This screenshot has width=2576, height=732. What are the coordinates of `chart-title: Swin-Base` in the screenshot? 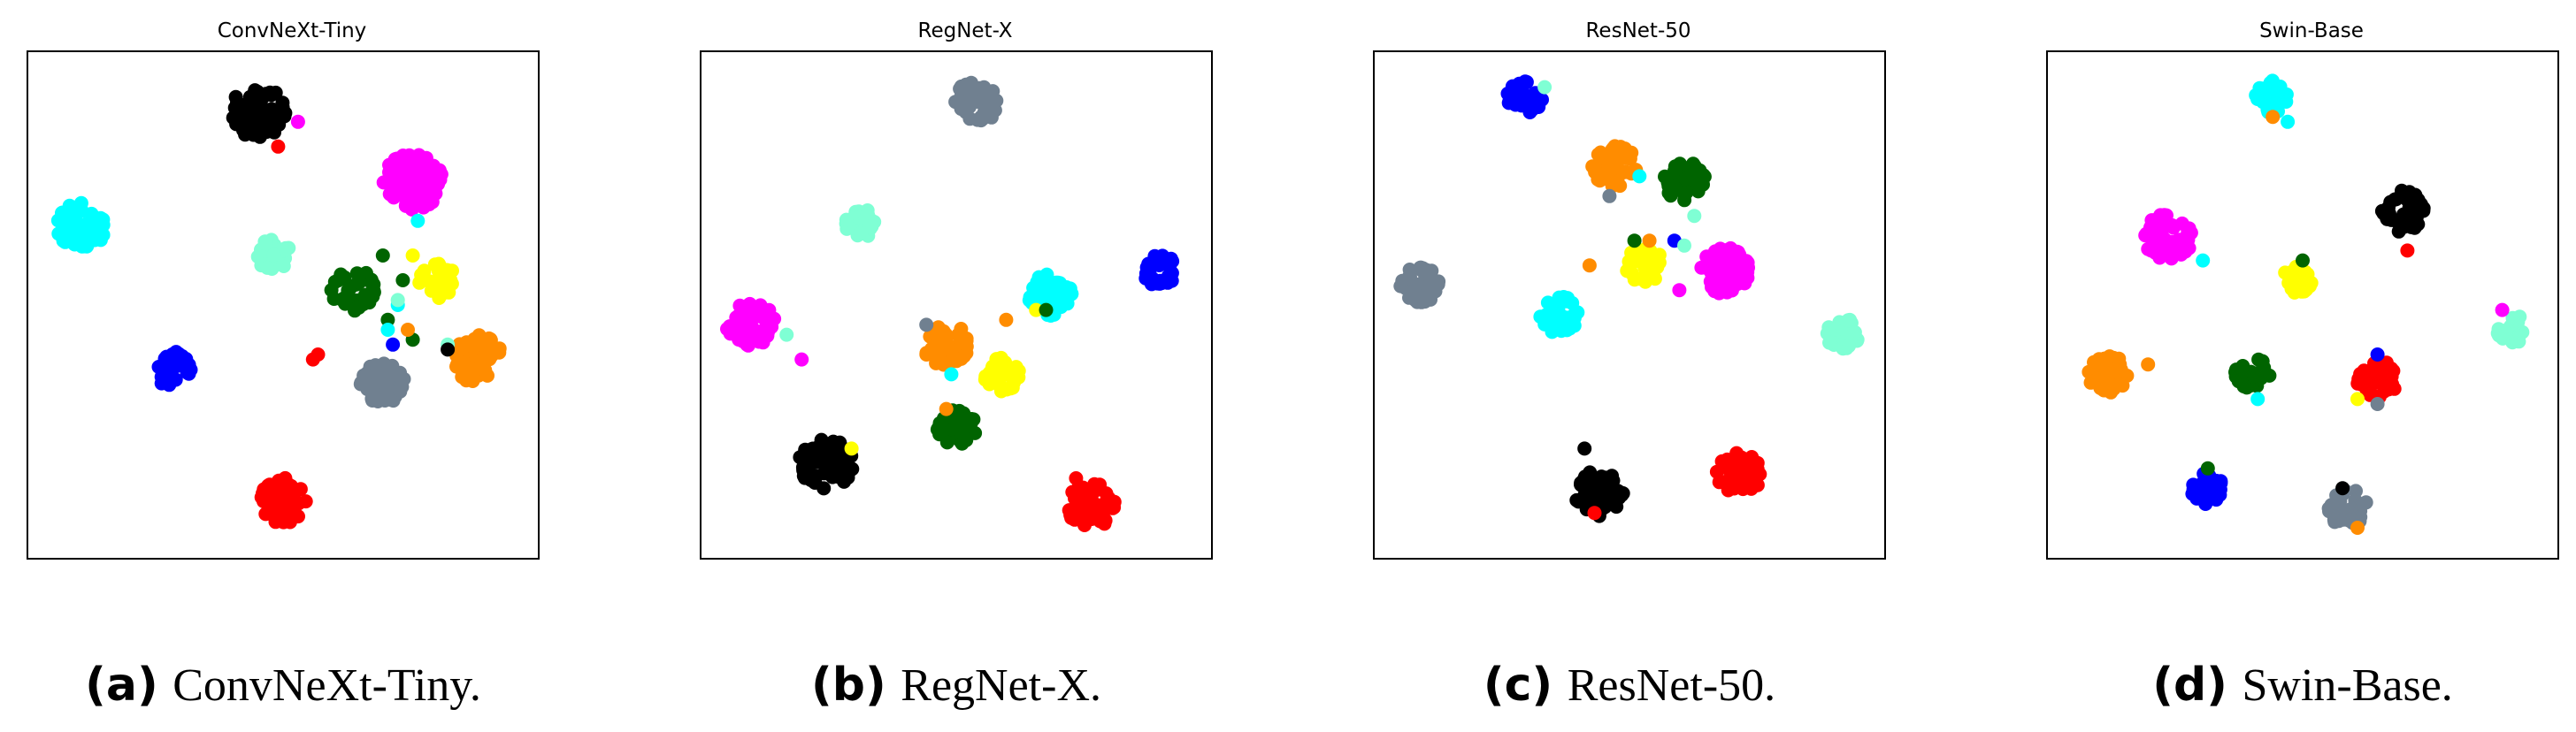 It's located at (2311, 30).